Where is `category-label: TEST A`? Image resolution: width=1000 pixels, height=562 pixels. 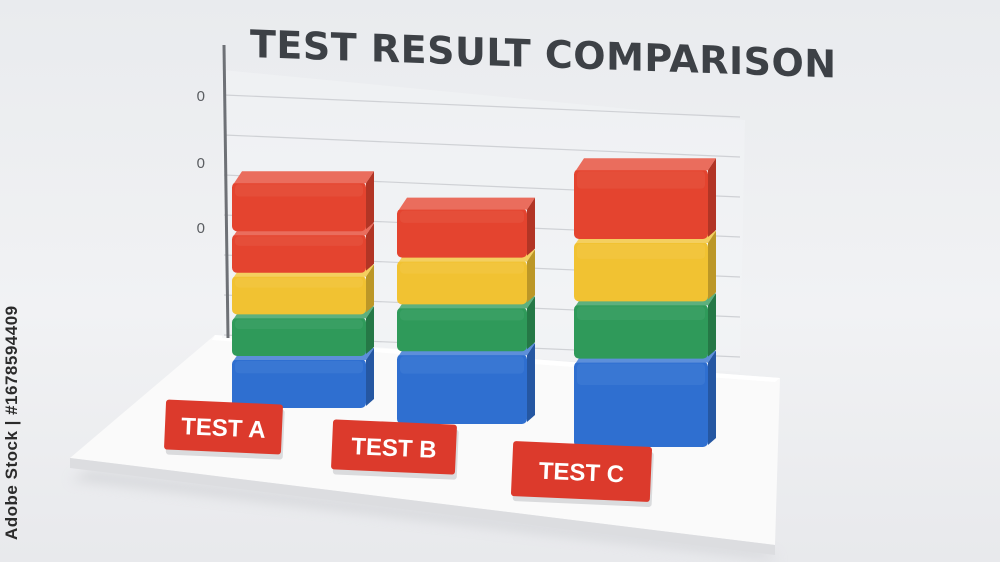 category-label: TEST A is located at coordinates (224, 429).